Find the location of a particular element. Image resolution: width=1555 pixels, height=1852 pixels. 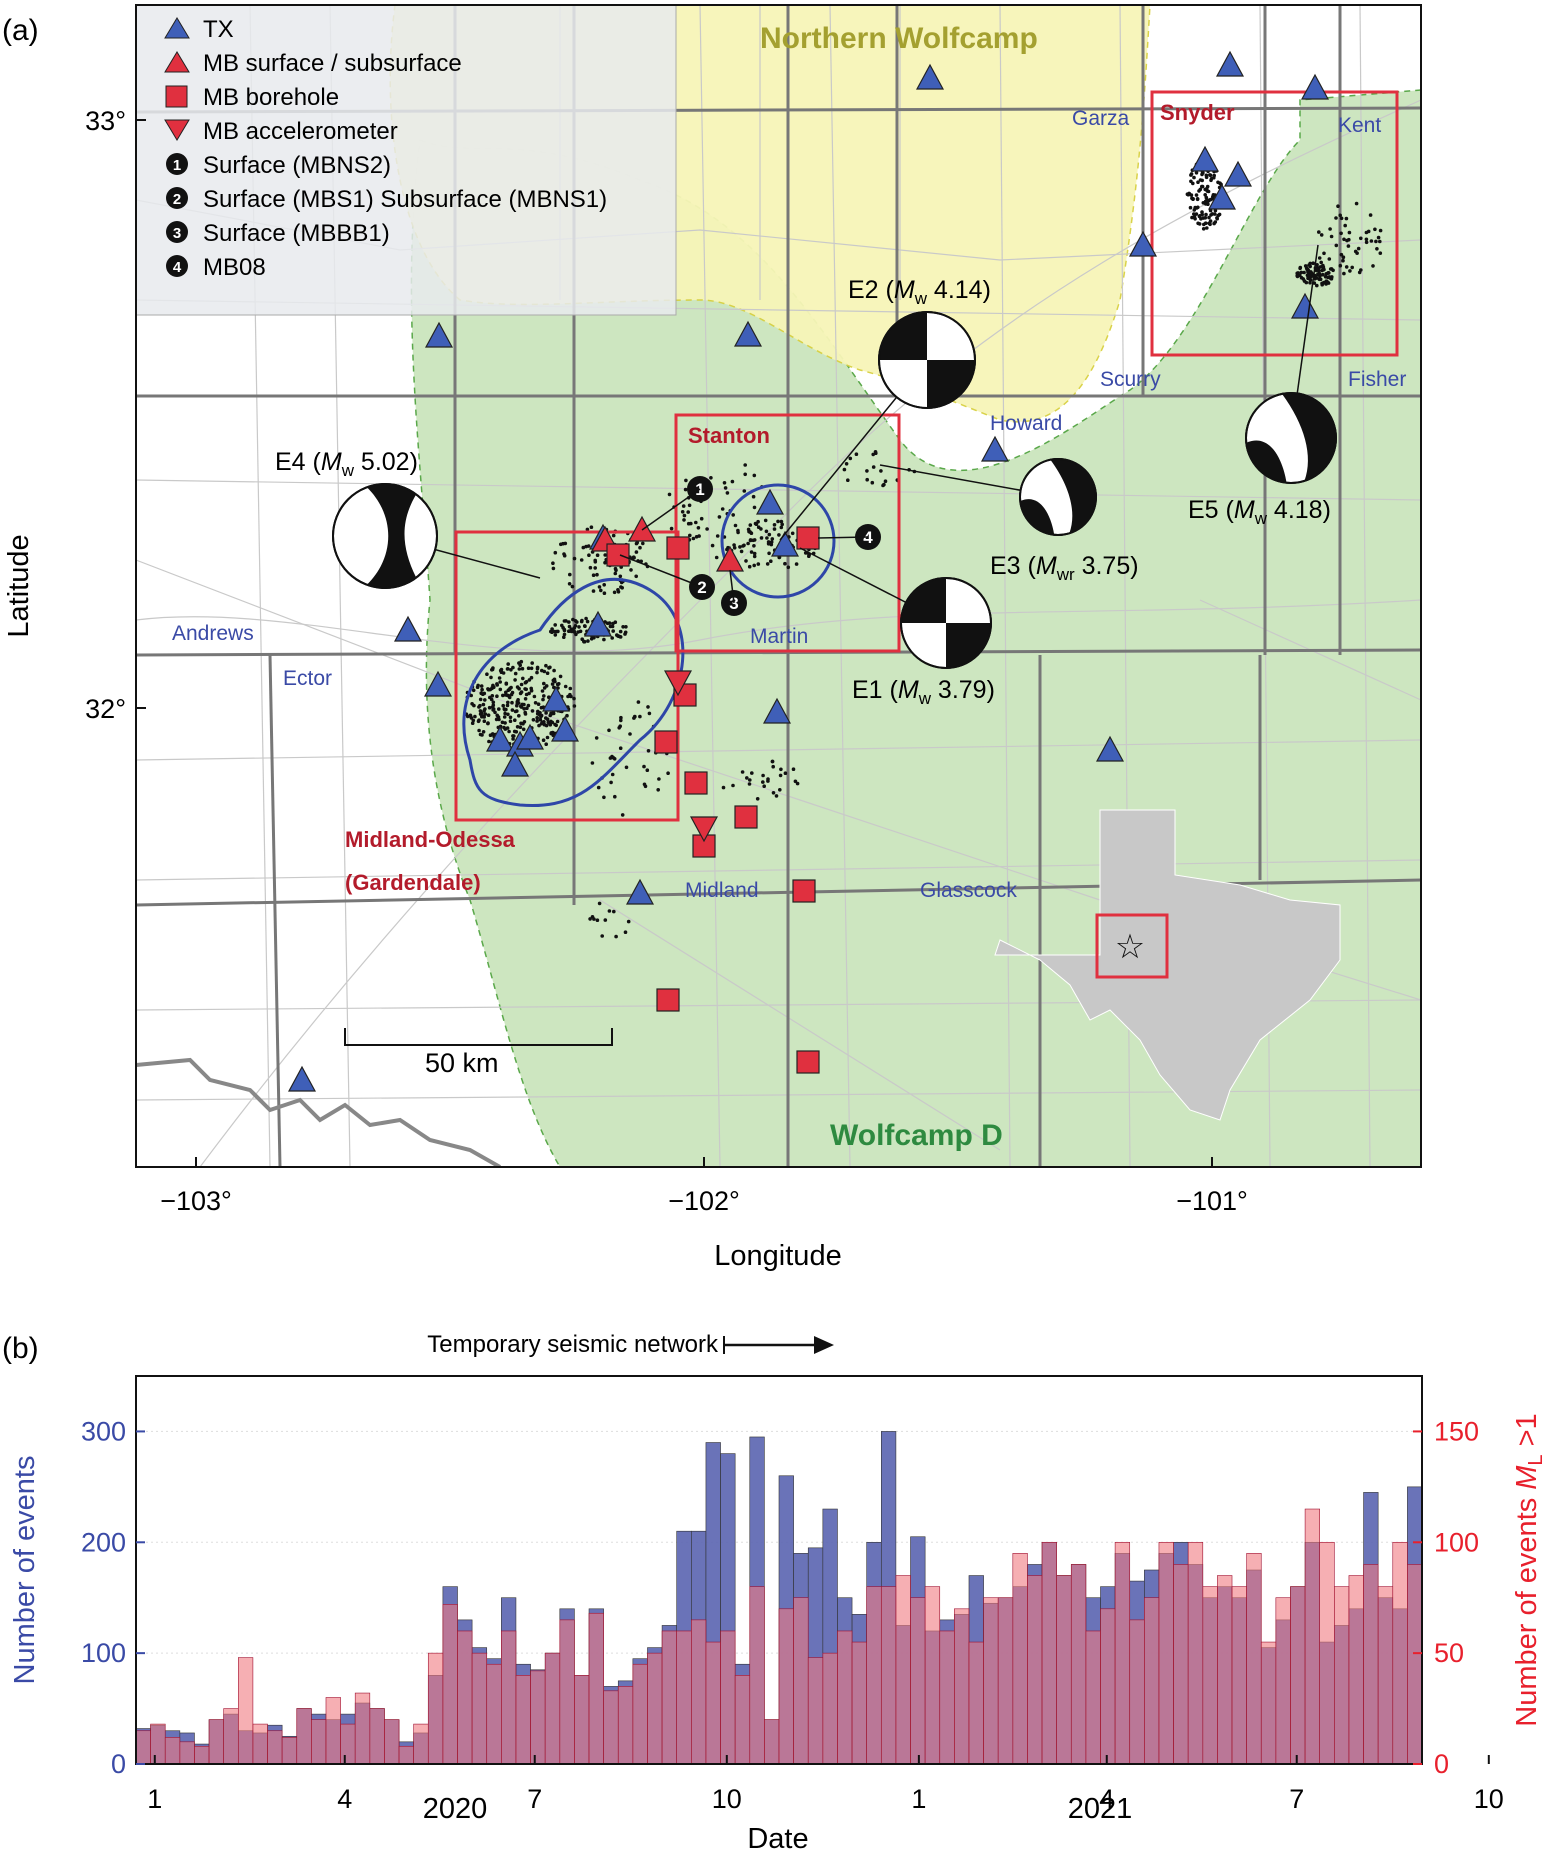

legend-item: MB accelerometer is located at coordinates (281, 131).